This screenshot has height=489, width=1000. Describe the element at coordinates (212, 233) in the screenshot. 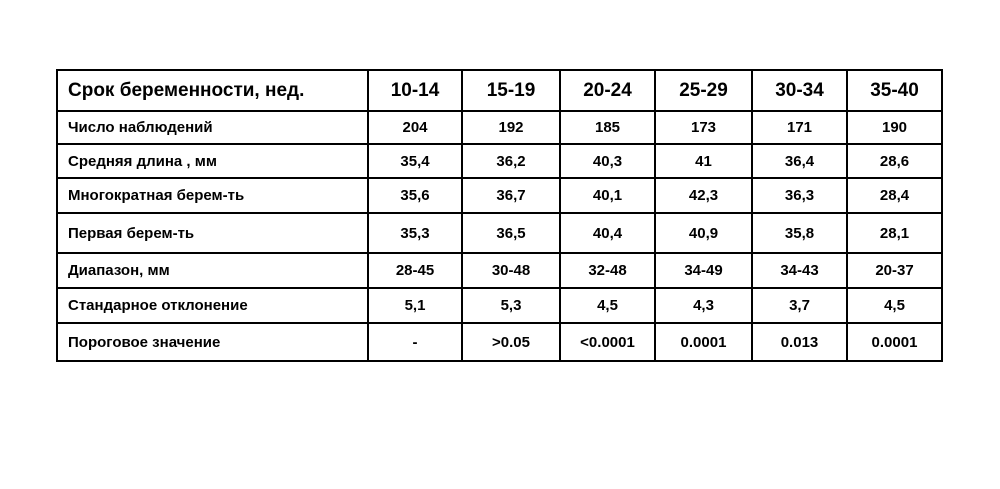

I see `row-label: Первая берем-ть` at that location.